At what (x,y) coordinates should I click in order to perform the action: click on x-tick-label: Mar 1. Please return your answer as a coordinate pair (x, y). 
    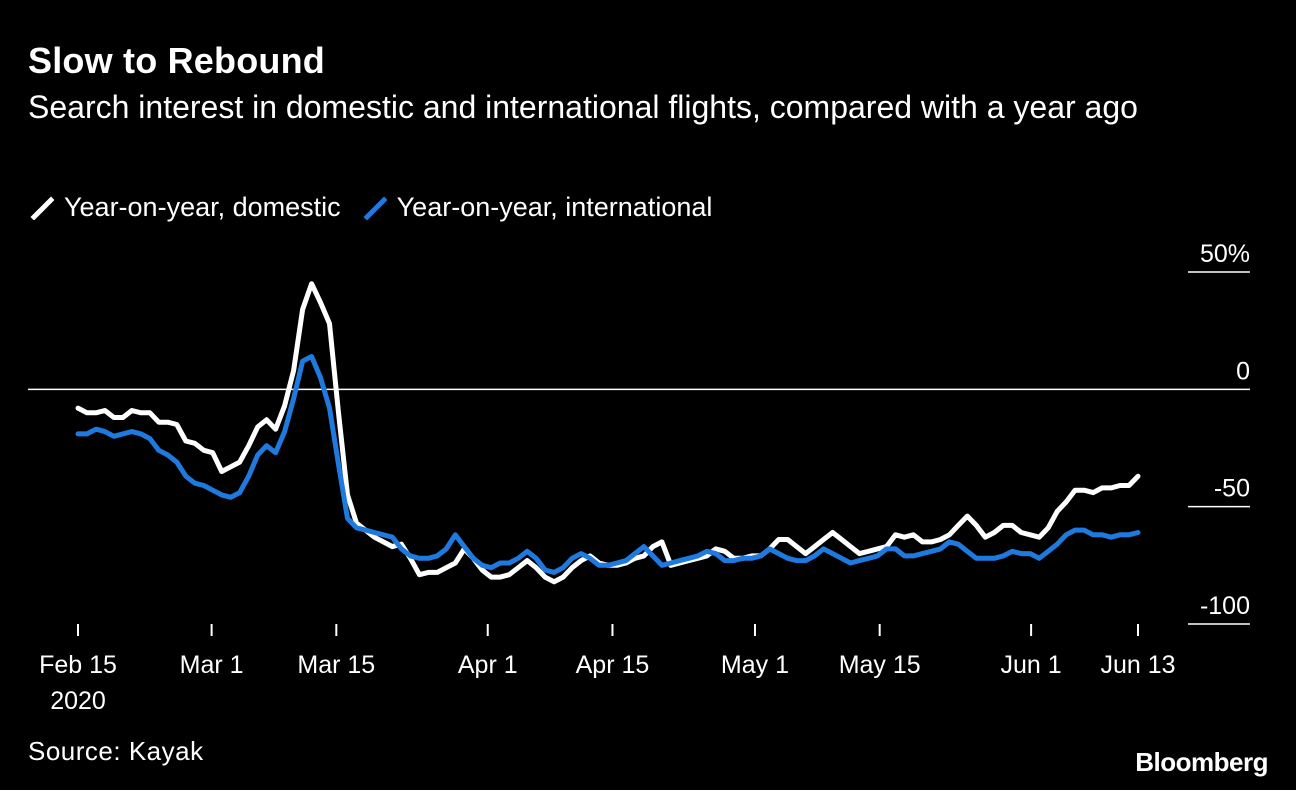
    Looking at the image, I should click on (212, 665).